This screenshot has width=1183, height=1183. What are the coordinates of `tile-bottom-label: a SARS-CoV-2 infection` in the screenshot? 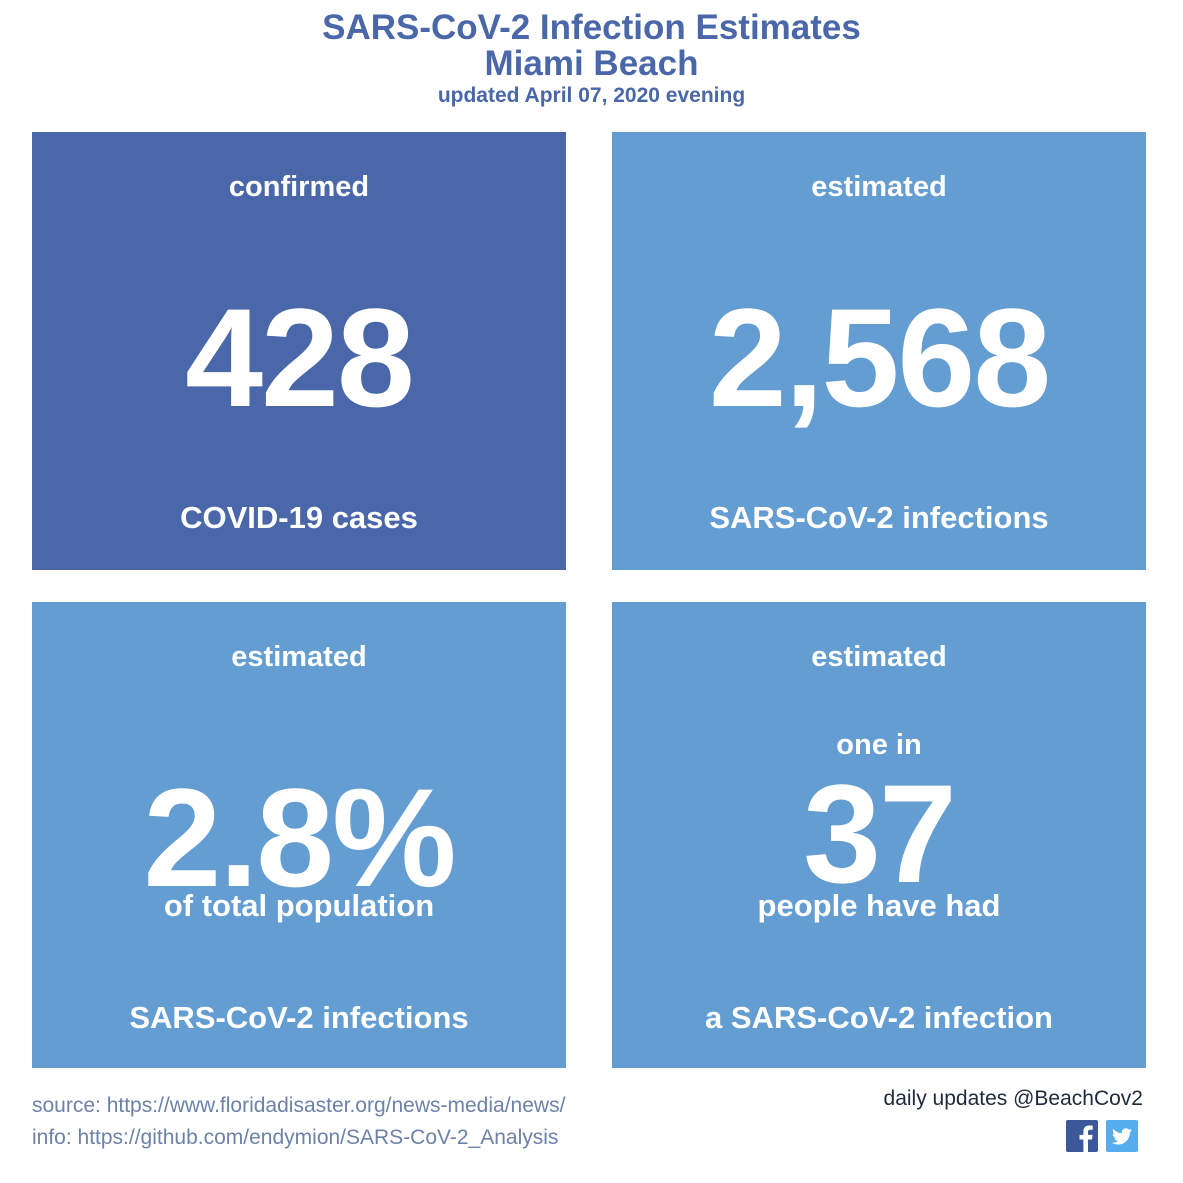 It's located at (879, 1017).